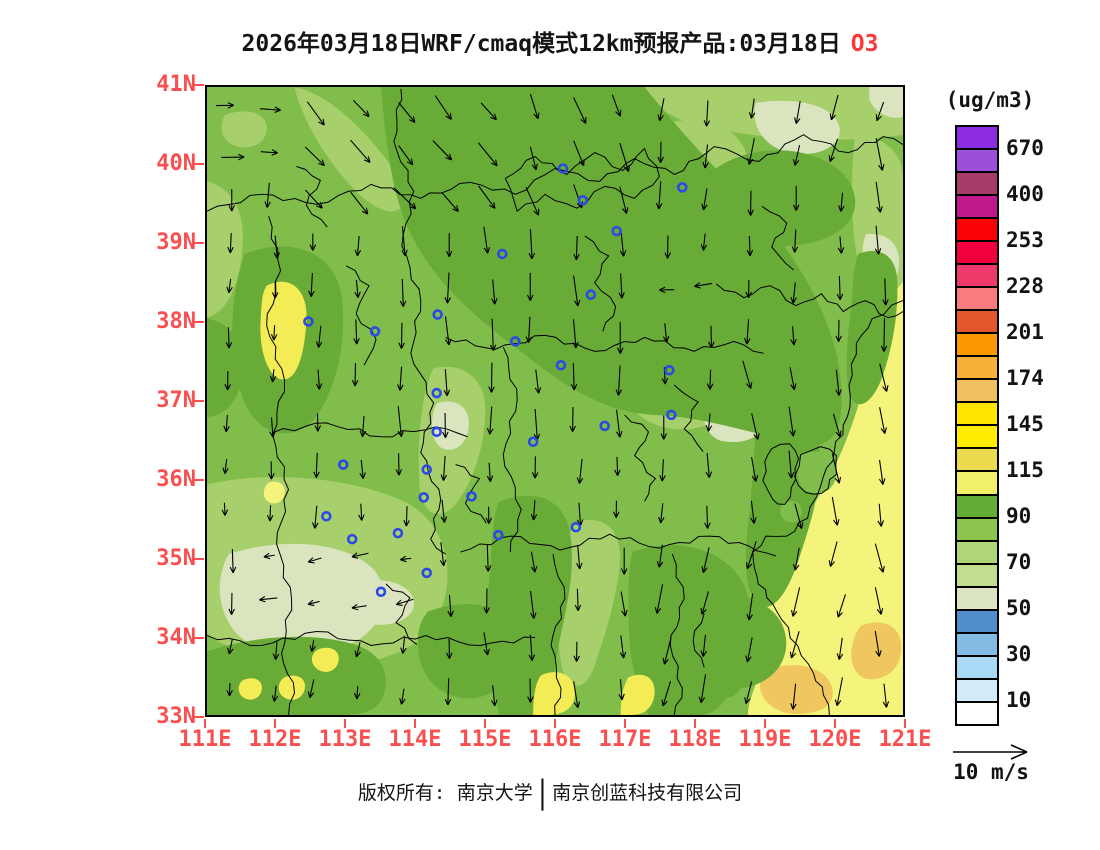 The image size is (1100, 850). Describe the element at coordinates (765, 739) in the screenshot. I see `lon-tick-label: 119E` at that location.